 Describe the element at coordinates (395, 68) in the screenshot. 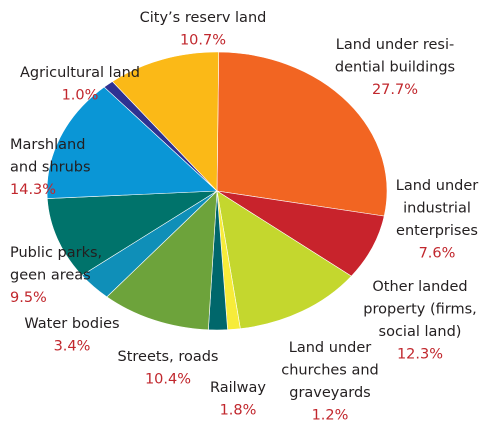

I see `slice-label: dential buildings` at that location.